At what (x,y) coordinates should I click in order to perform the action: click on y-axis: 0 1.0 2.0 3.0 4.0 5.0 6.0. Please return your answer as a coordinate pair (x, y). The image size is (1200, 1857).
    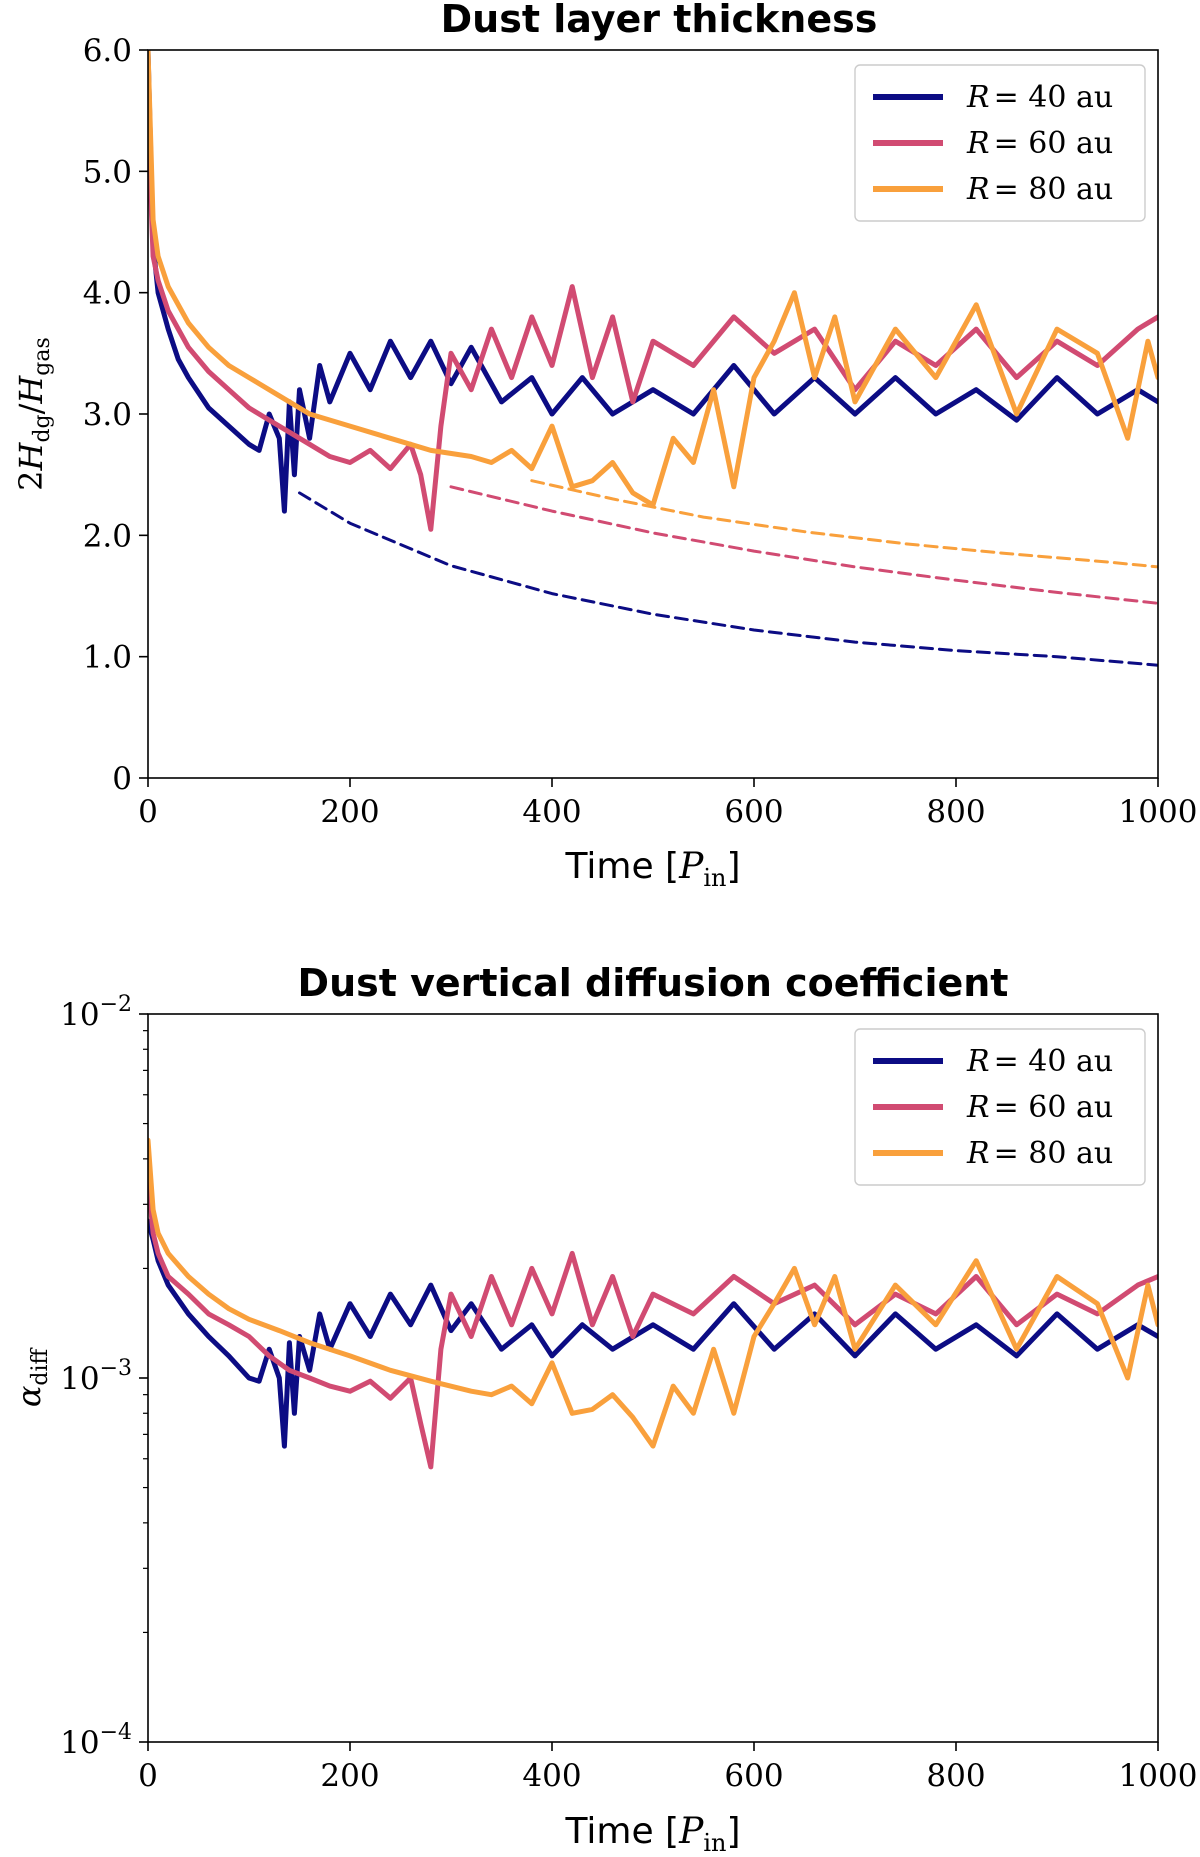
    Looking at the image, I should click on (115, 415).